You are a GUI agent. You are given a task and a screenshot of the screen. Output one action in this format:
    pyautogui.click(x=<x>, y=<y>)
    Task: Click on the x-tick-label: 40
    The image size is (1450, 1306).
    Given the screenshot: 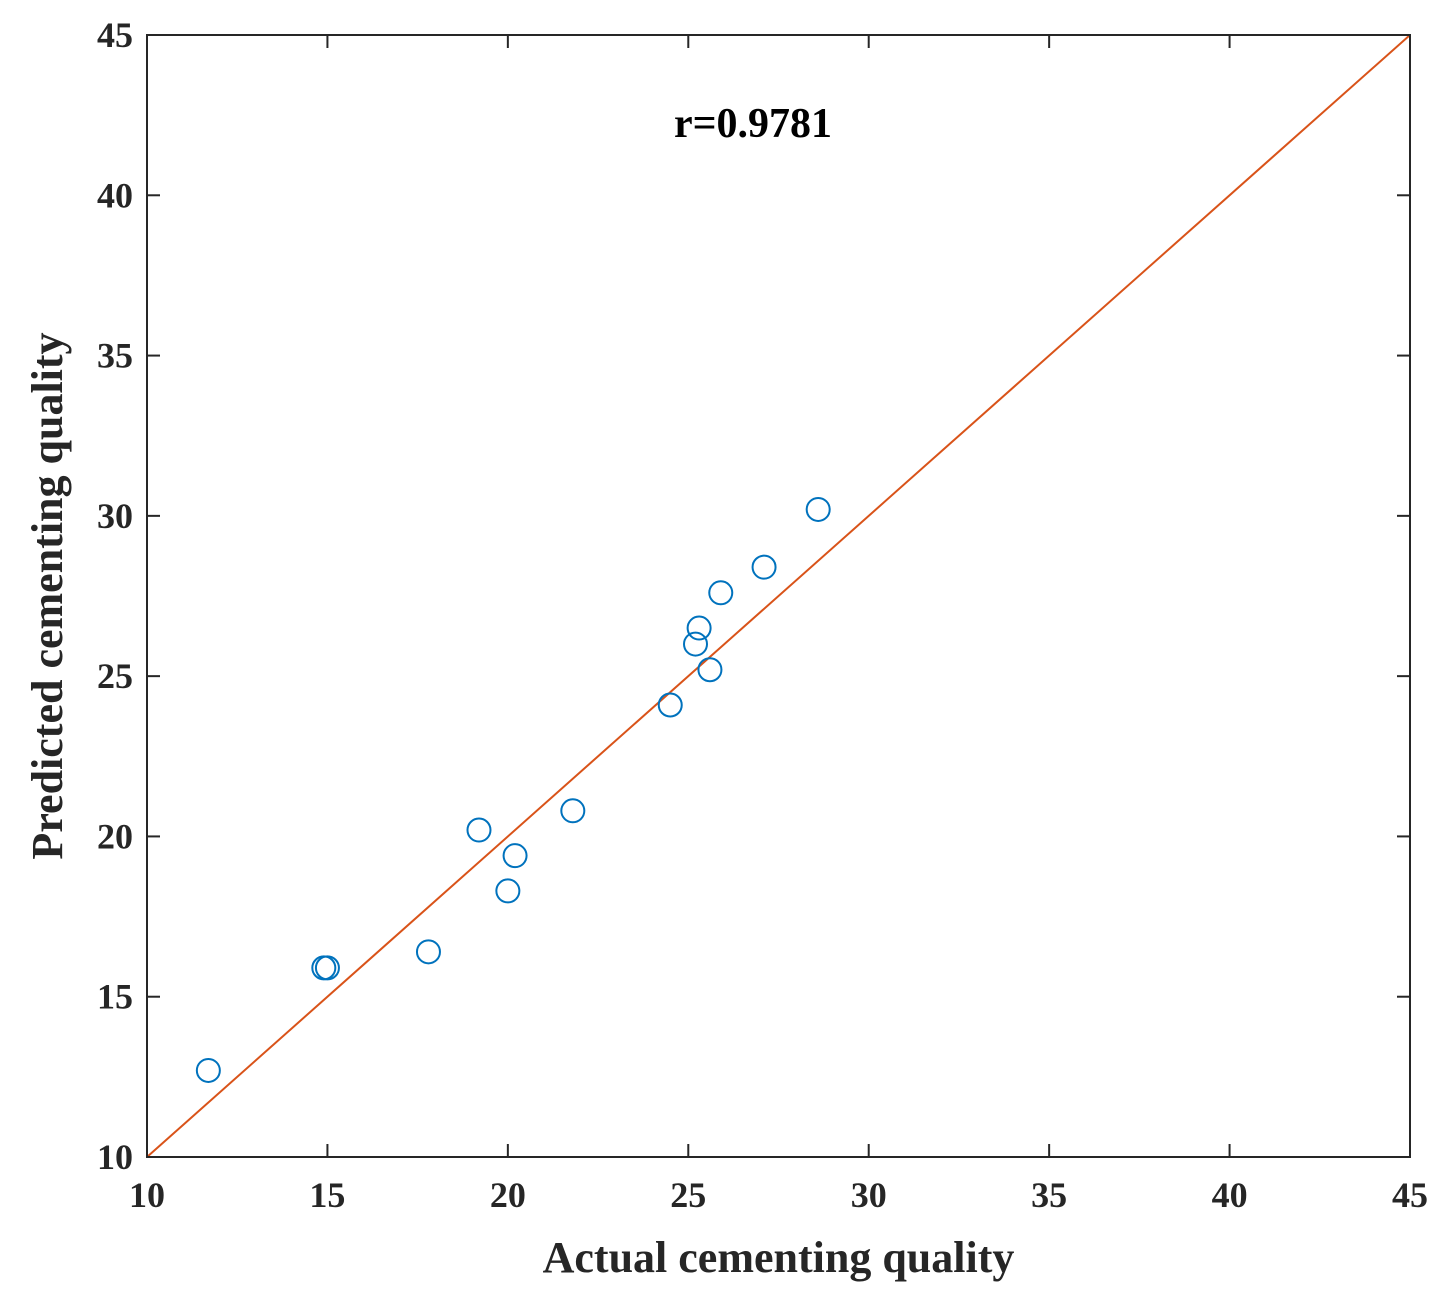 What is the action you would take?
    pyautogui.click(x=1230, y=1195)
    